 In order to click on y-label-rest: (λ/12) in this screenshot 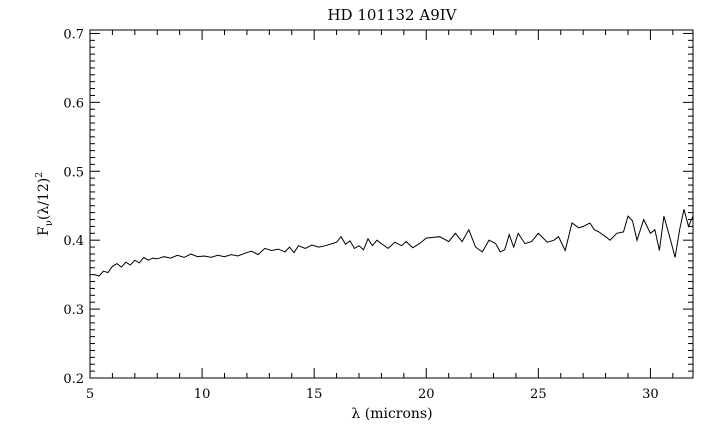, I will do `click(44, 199)`.